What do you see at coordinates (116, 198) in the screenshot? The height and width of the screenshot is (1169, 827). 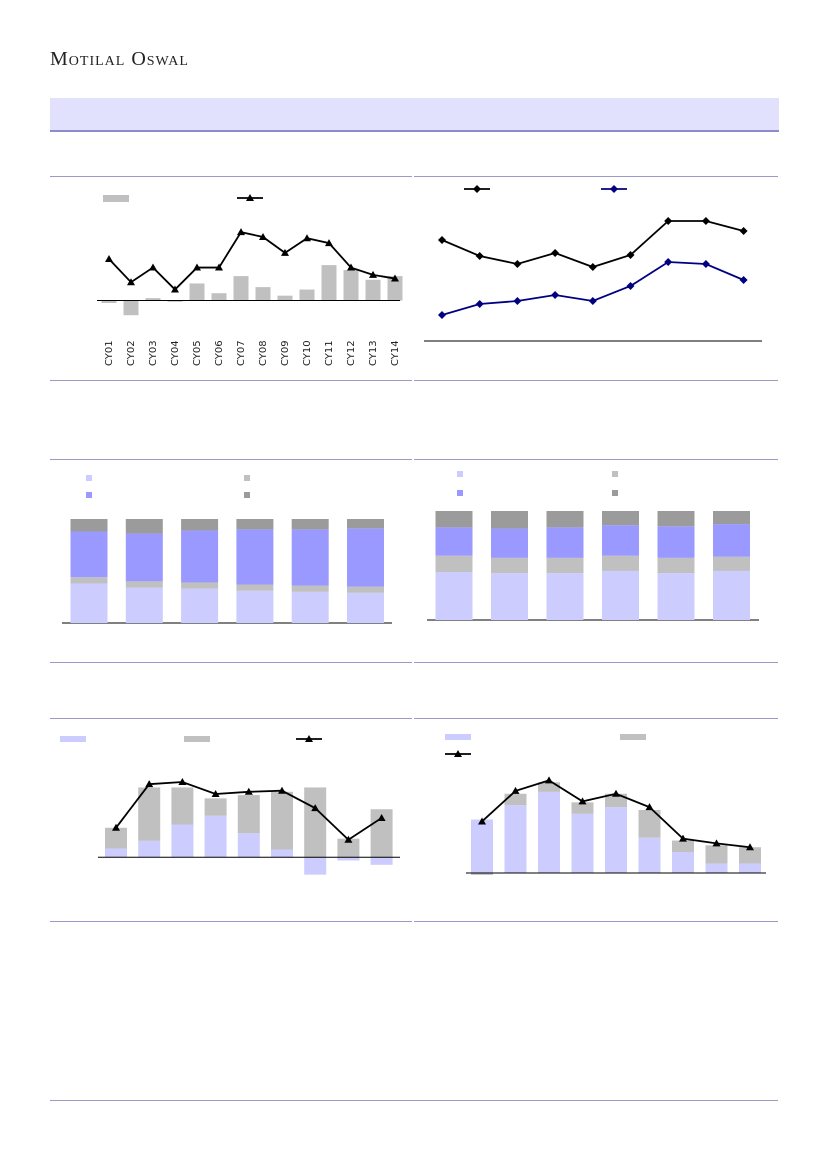 I see `legend-swatch-bar` at bounding box center [116, 198].